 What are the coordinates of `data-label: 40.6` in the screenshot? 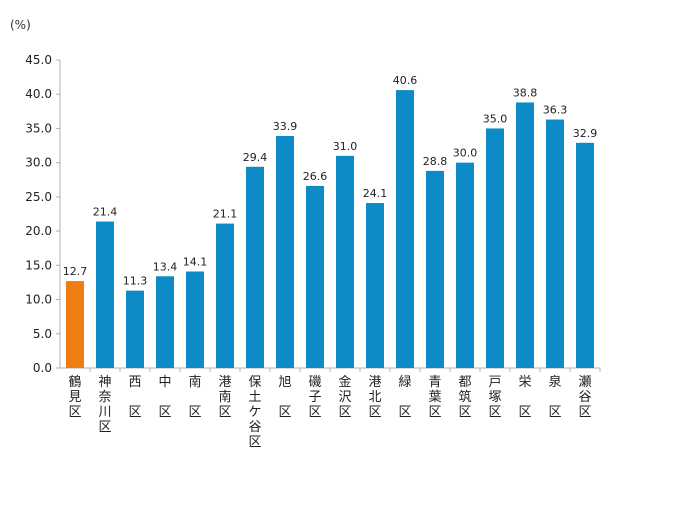 It's located at (405, 80).